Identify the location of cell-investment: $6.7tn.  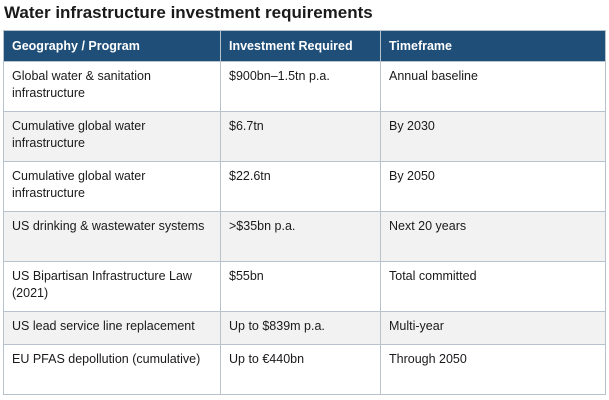
(300, 136).